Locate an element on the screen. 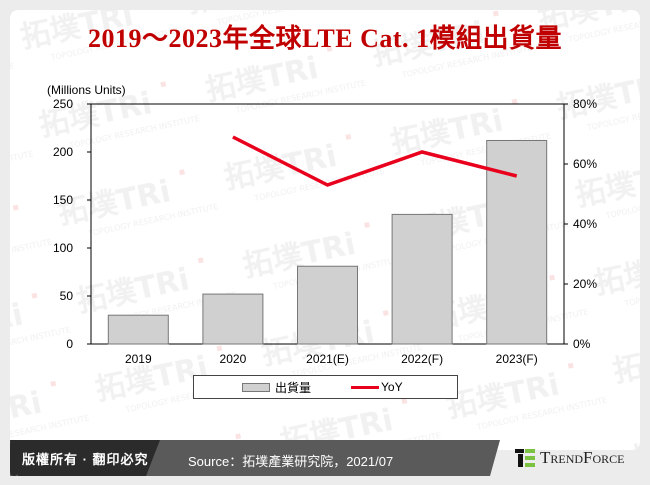 The width and height of the screenshot is (650, 485). y-tick-label: 200 is located at coordinates (63, 152).